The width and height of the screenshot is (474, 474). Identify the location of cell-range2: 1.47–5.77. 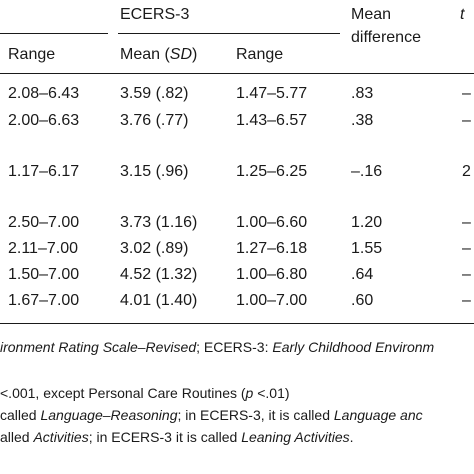
(272, 93).